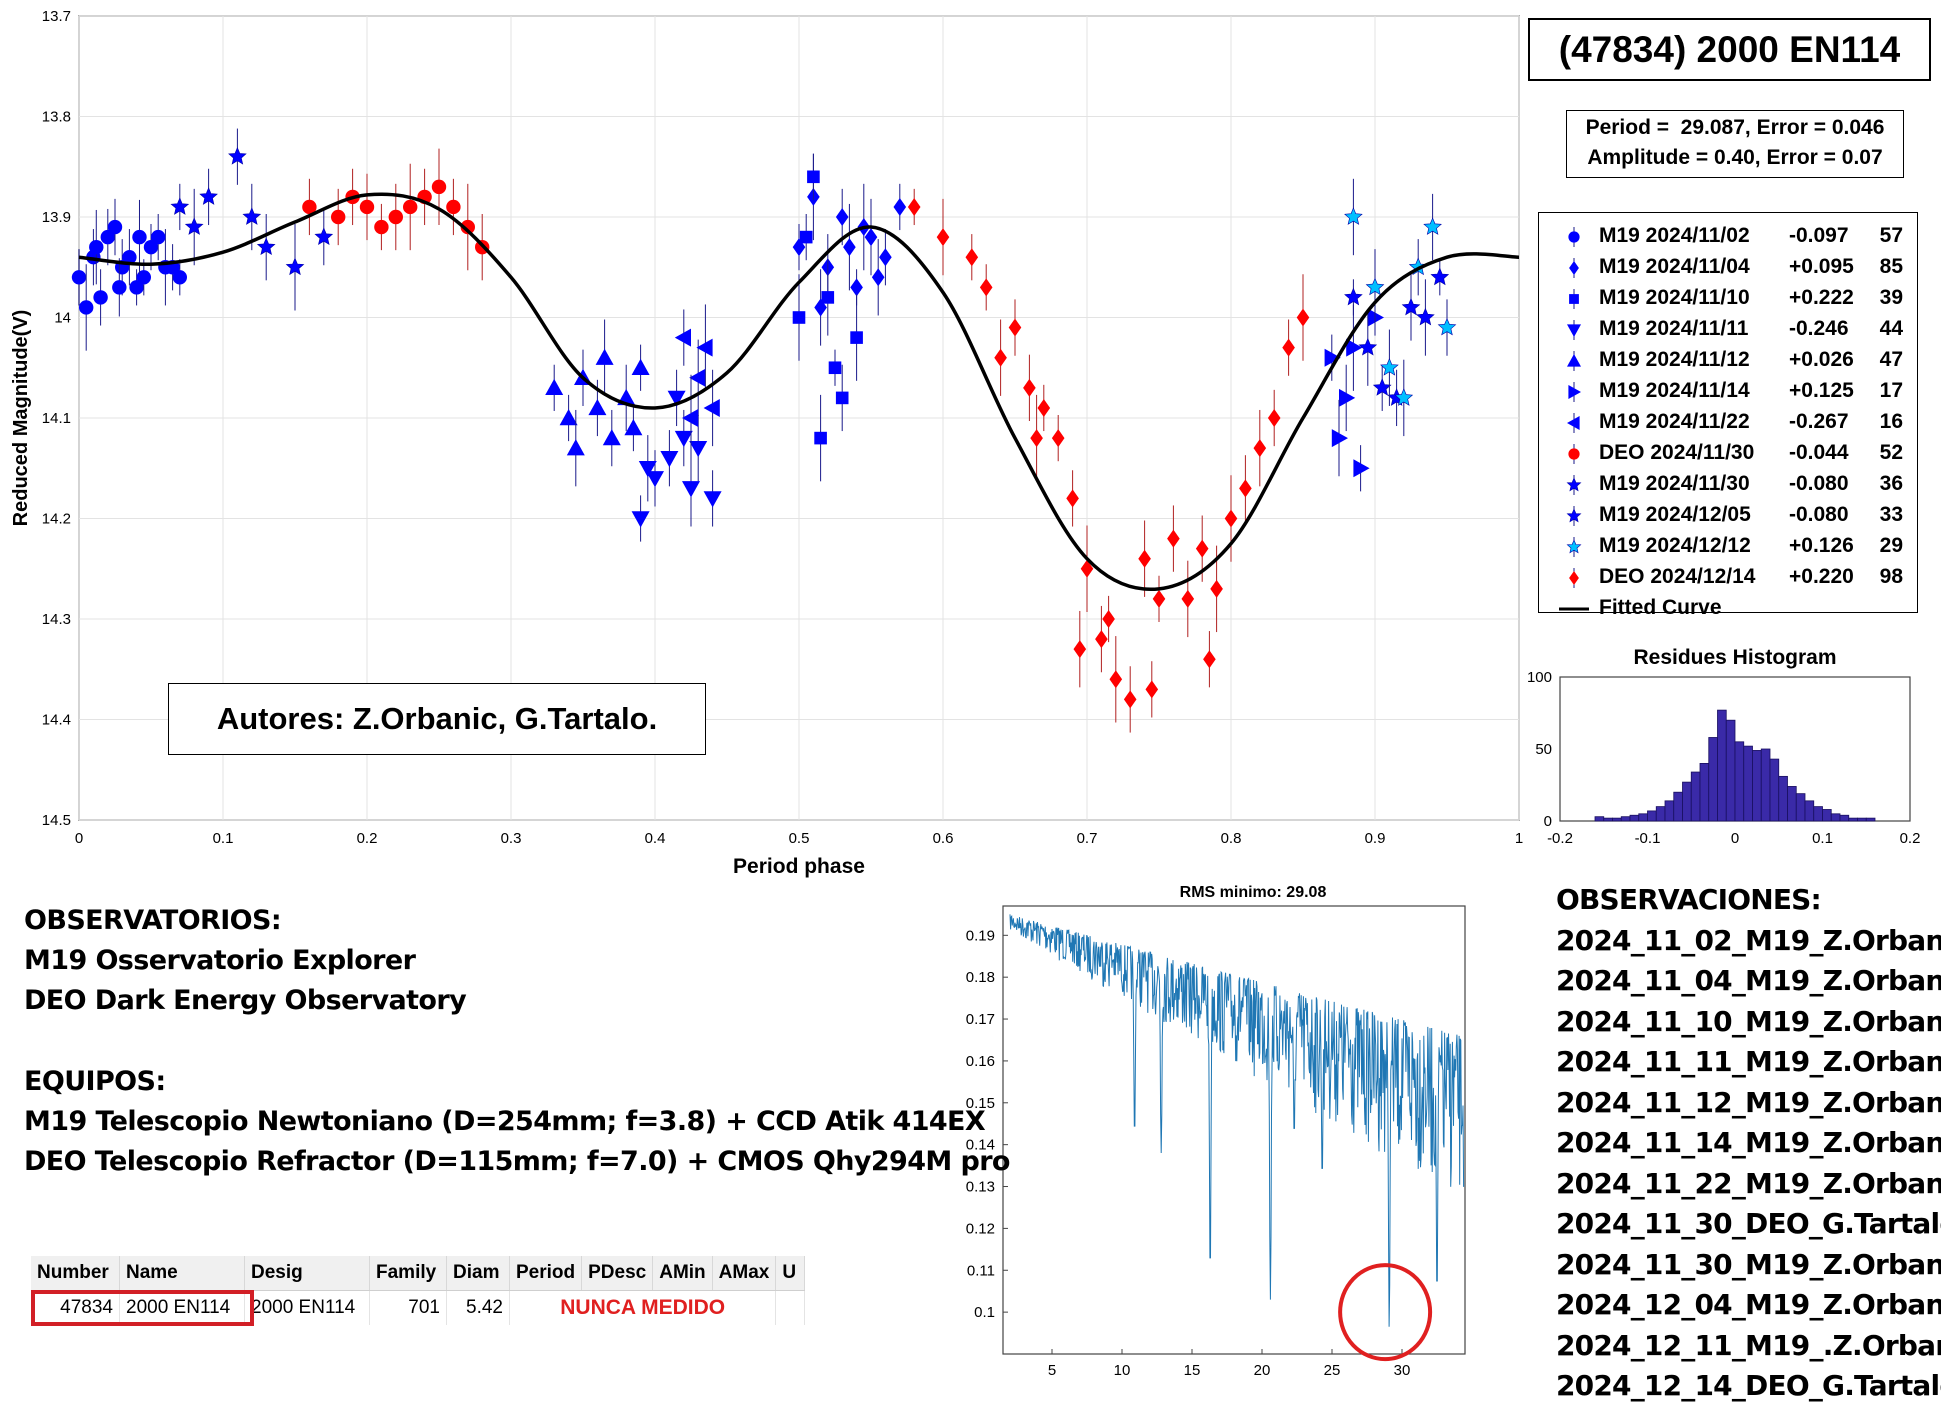  I want to click on y-tick-label: 13.8, so click(56, 117).